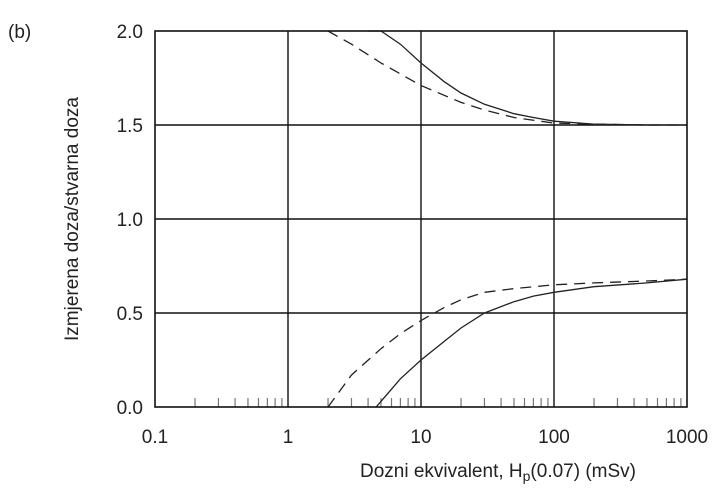 The width and height of the screenshot is (721, 490). I want to click on y-axis-title: Izmjerena doza/stvarna doza, so click(72, 219).